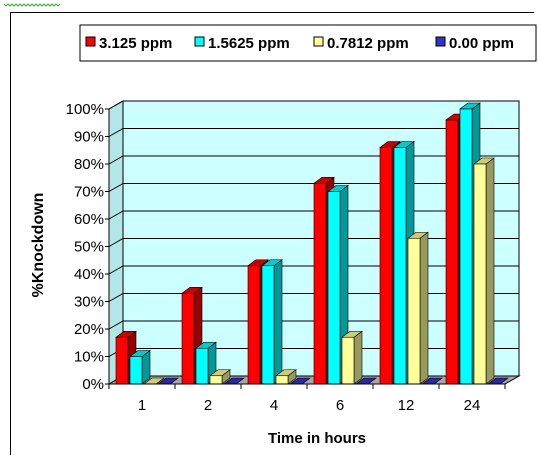  I want to click on y-tick-label: 20%, so click(89, 329).